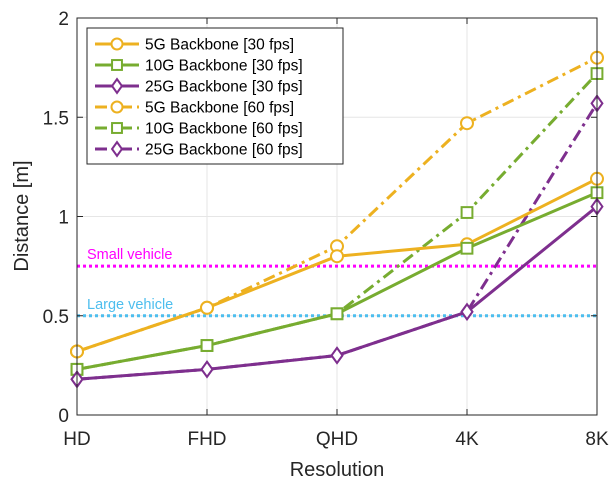 The height and width of the screenshot is (484, 614). I want to click on legend-box, so click(215, 96).